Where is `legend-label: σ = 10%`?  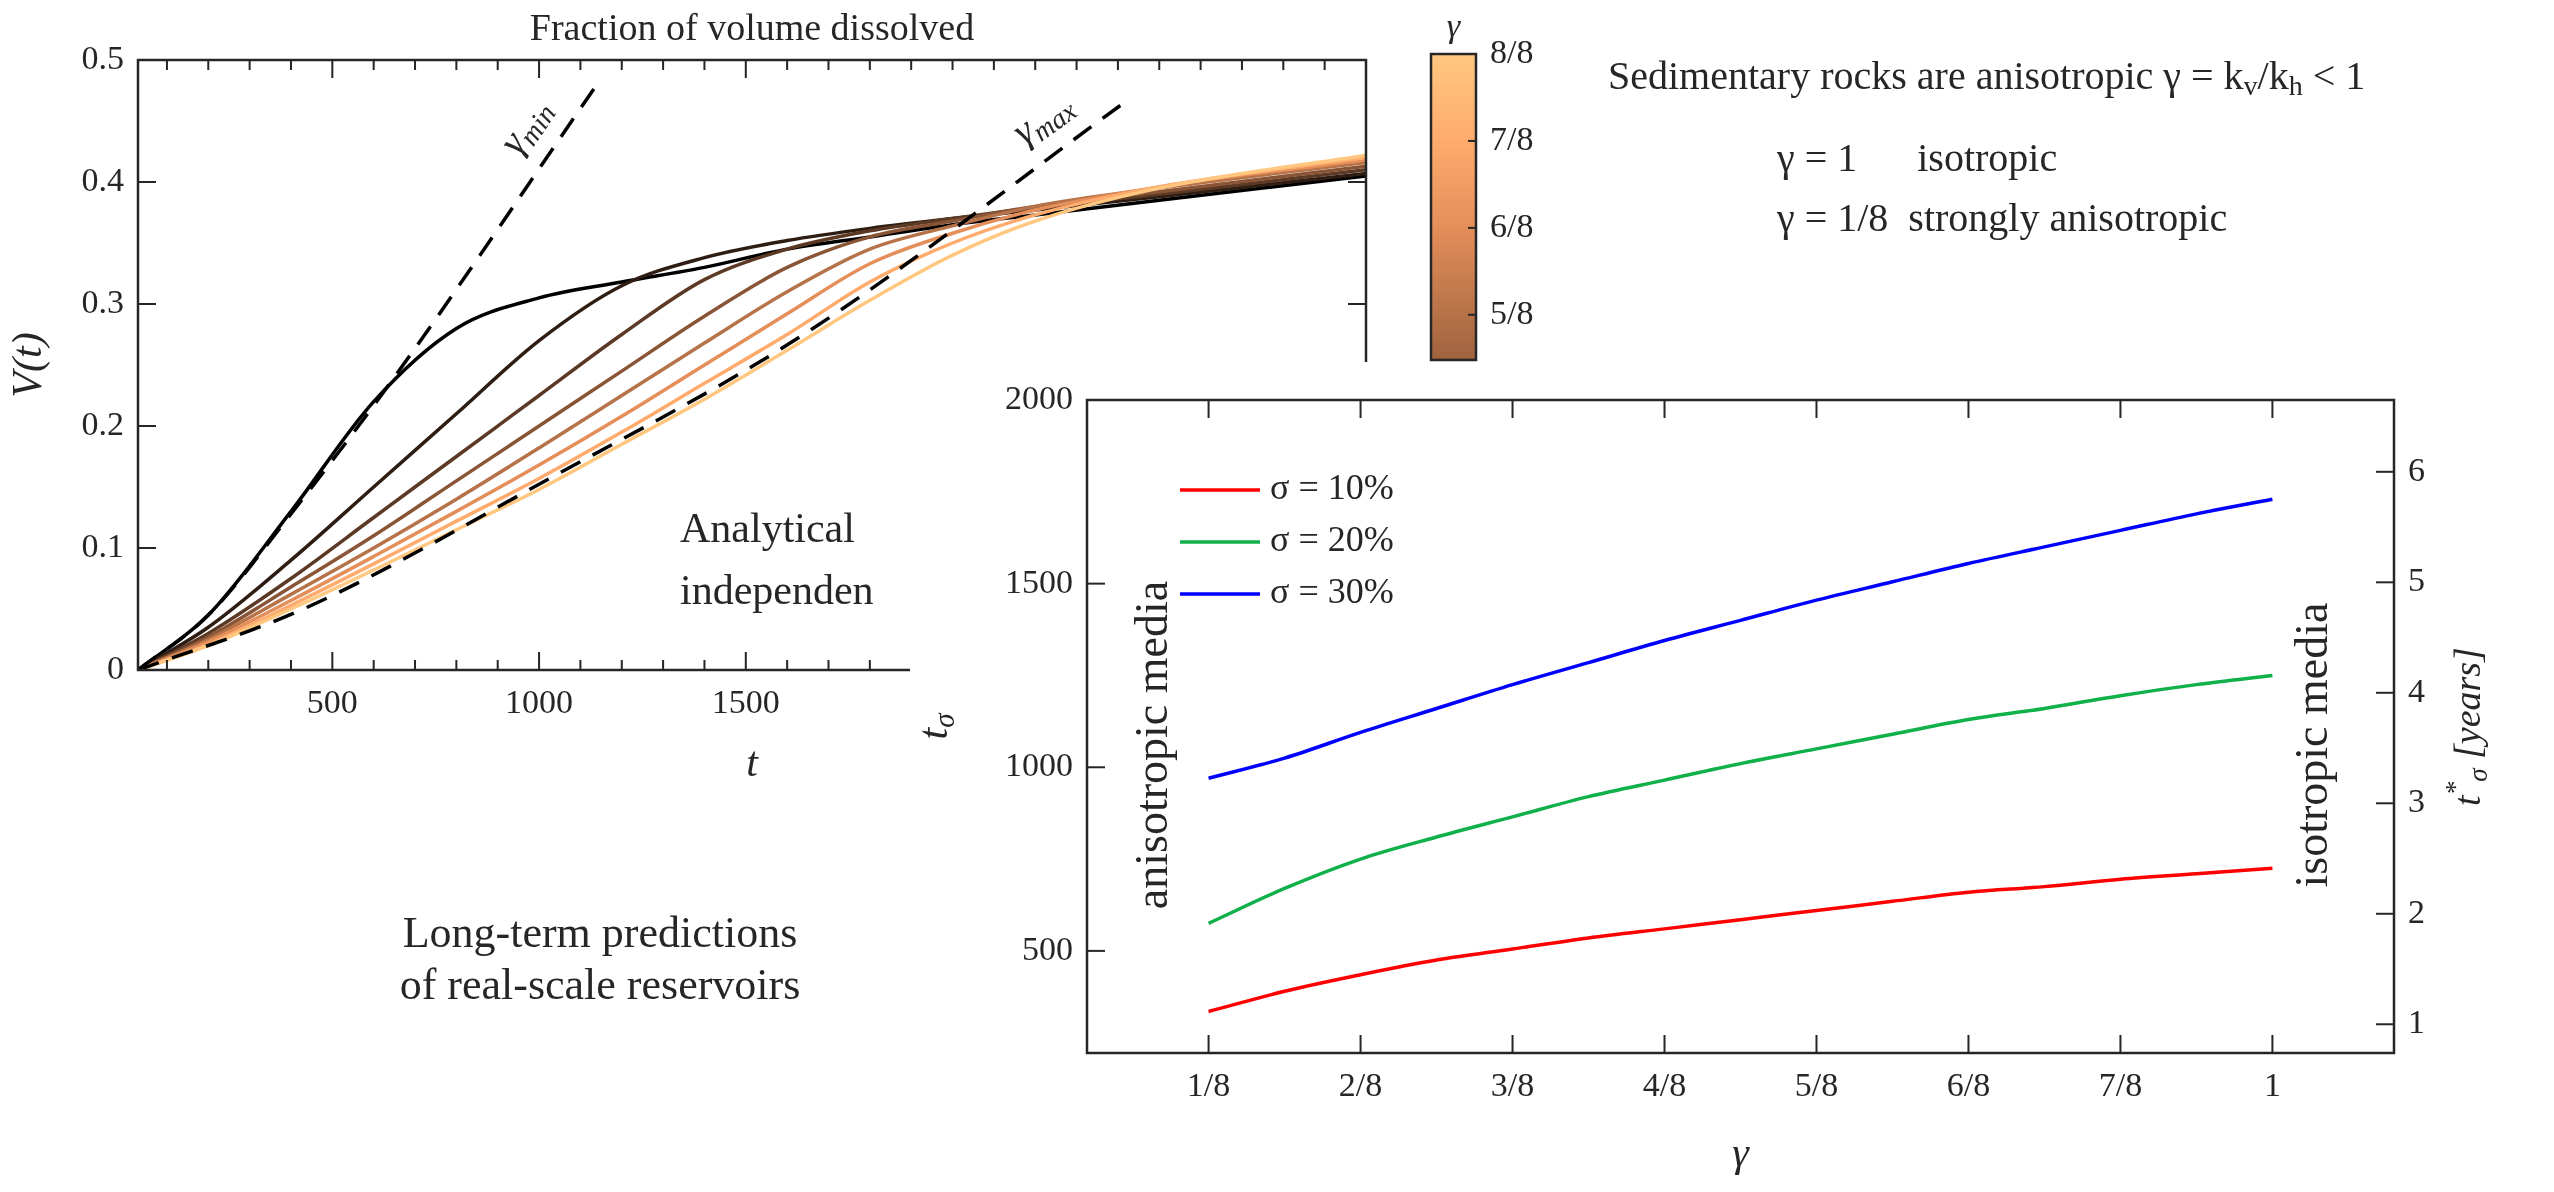
legend-label: σ = 10% is located at coordinates (1332, 487).